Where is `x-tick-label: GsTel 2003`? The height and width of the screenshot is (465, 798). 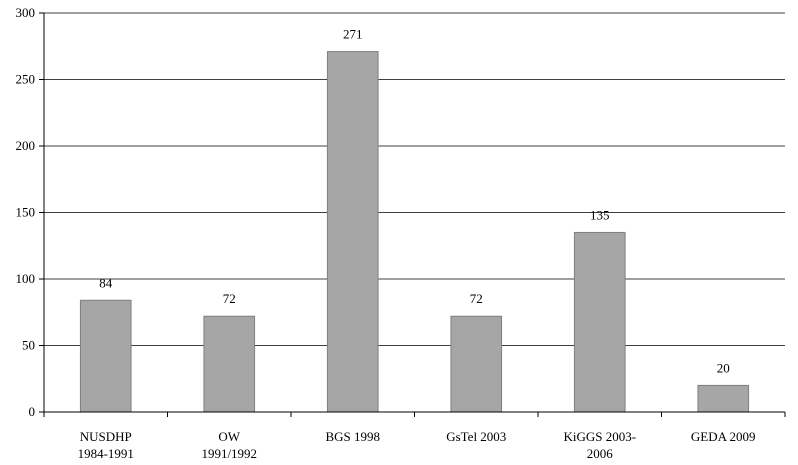
x-tick-label: GsTel 2003 is located at coordinates (476, 436).